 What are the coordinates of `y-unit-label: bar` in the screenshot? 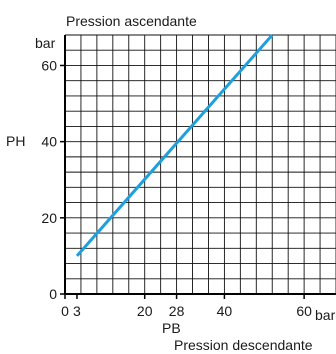 It's located at (45, 43).